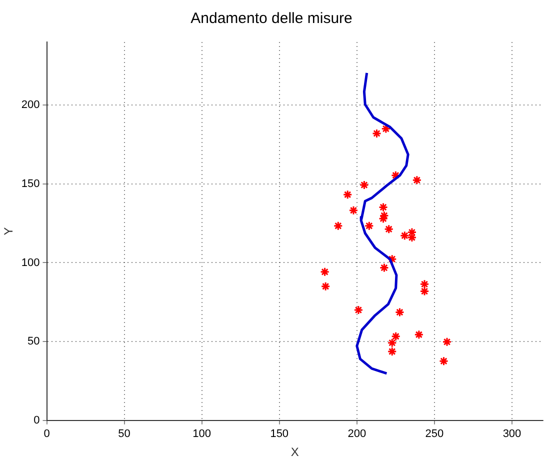  Describe the element at coordinates (37, 420) in the screenshot. I see `y-tick-label: 0` at that location.